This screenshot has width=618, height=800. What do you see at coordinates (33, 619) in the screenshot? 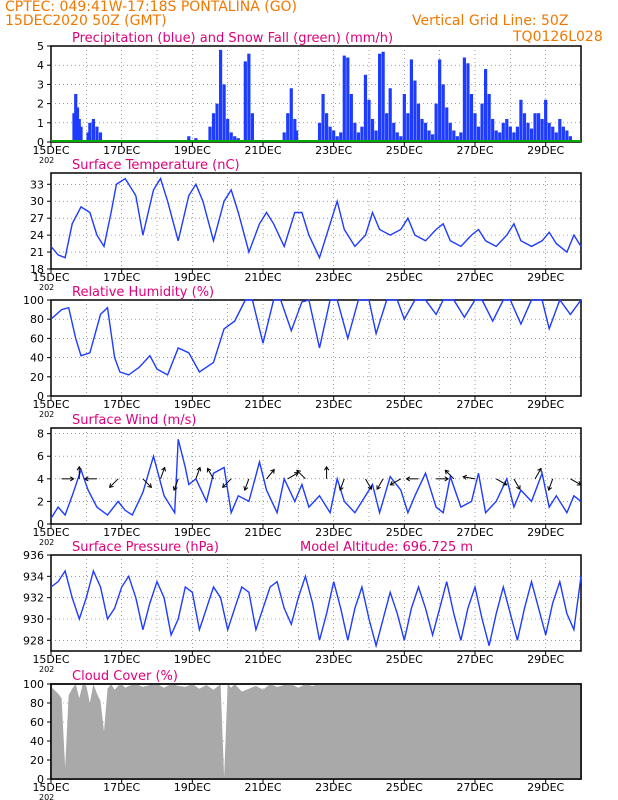
I see `y-tick-label: 930` at bounding box center [33, 619].